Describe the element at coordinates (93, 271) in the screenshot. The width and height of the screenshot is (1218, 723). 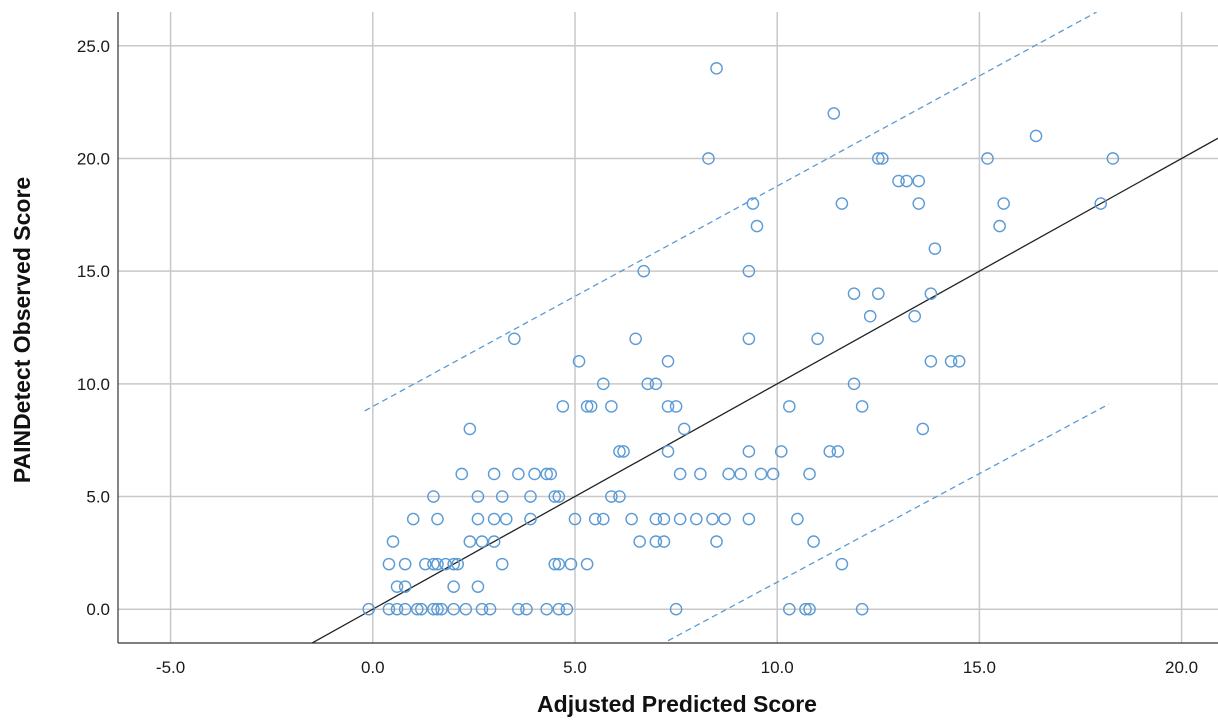
I see `y-tick-label: 15.0` at that location.